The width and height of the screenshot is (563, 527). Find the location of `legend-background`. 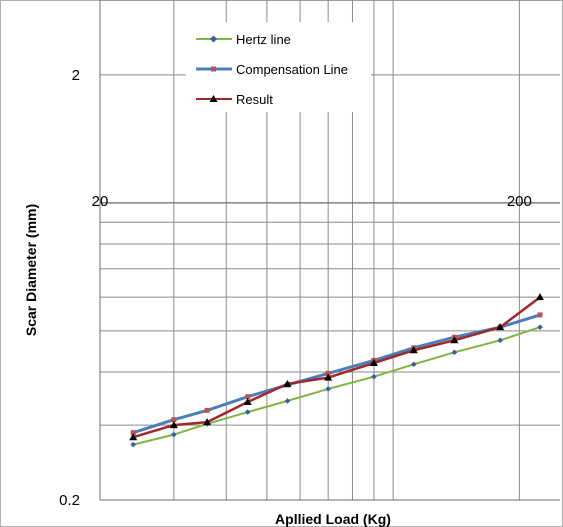

legend-background is located at coordinates (278, 67).